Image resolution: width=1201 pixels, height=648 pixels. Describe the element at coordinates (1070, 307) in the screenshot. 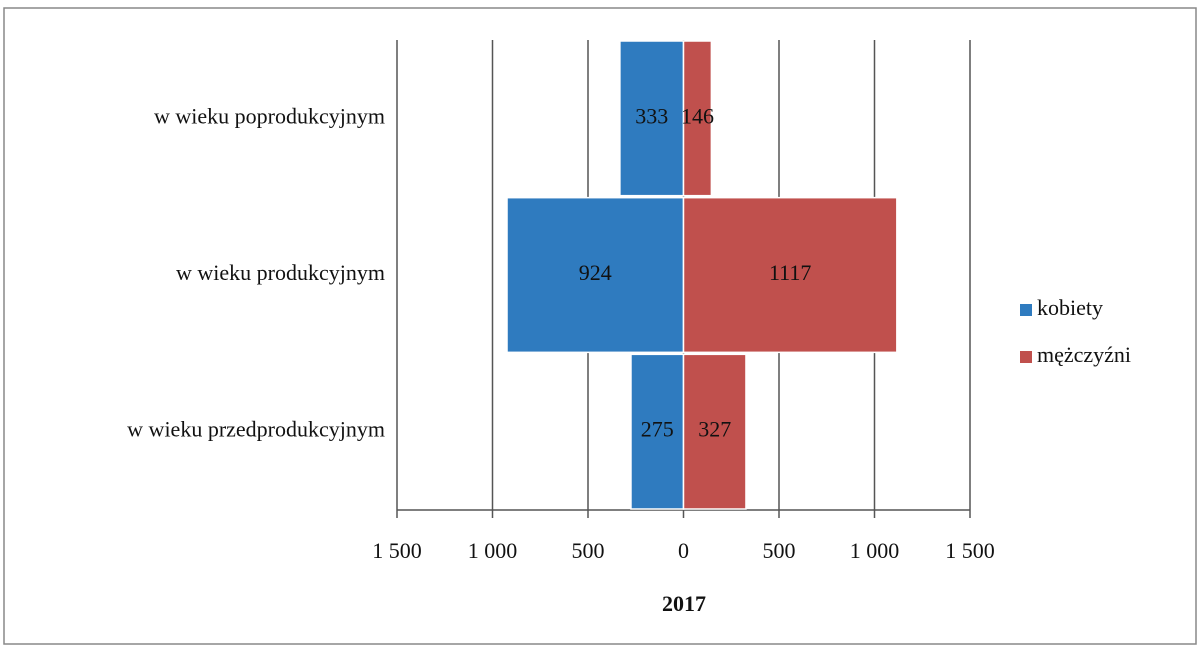

I see `legend-label: kobiety` at that location.